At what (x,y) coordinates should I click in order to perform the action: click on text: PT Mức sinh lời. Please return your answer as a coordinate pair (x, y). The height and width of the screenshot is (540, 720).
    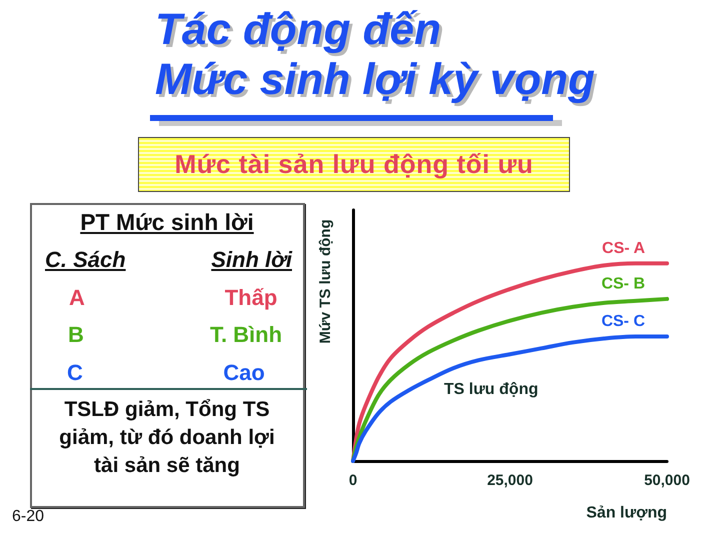
    Looking at the image, I should click on (167, 222).